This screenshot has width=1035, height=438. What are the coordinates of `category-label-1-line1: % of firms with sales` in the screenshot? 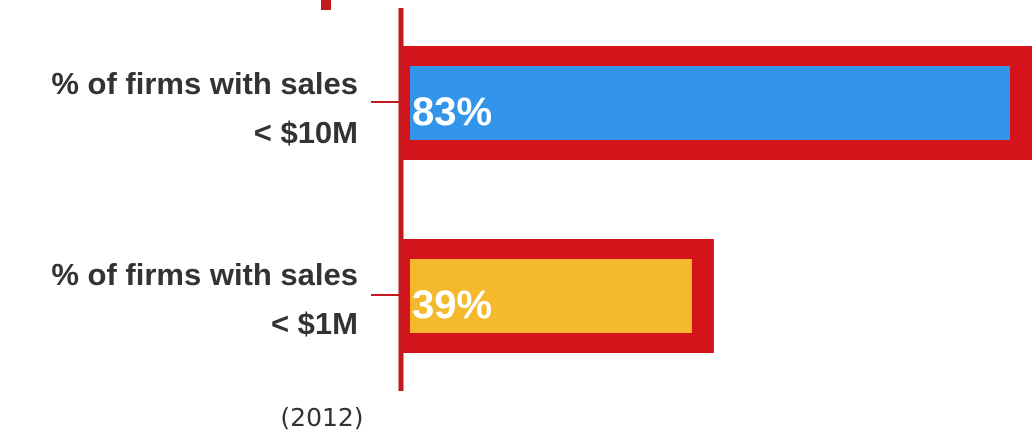 It's located at (204, 83).